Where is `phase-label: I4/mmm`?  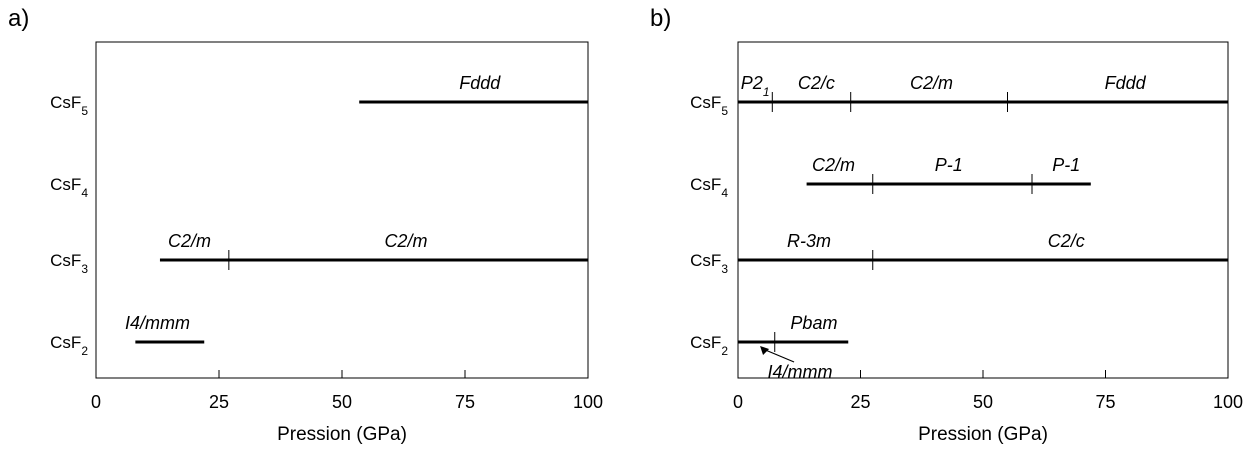 phase-label: I4/mmm is located at coordinates (157, 323).